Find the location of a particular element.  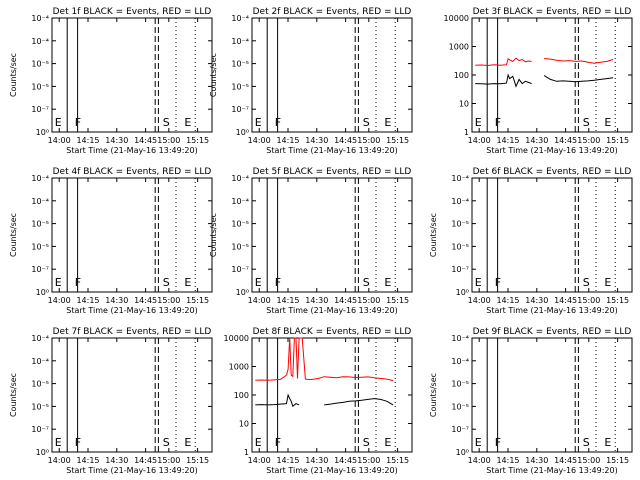

panel-title: Det 8f BLACK = Events, RED = LLD is located at coordinates (332, 332).